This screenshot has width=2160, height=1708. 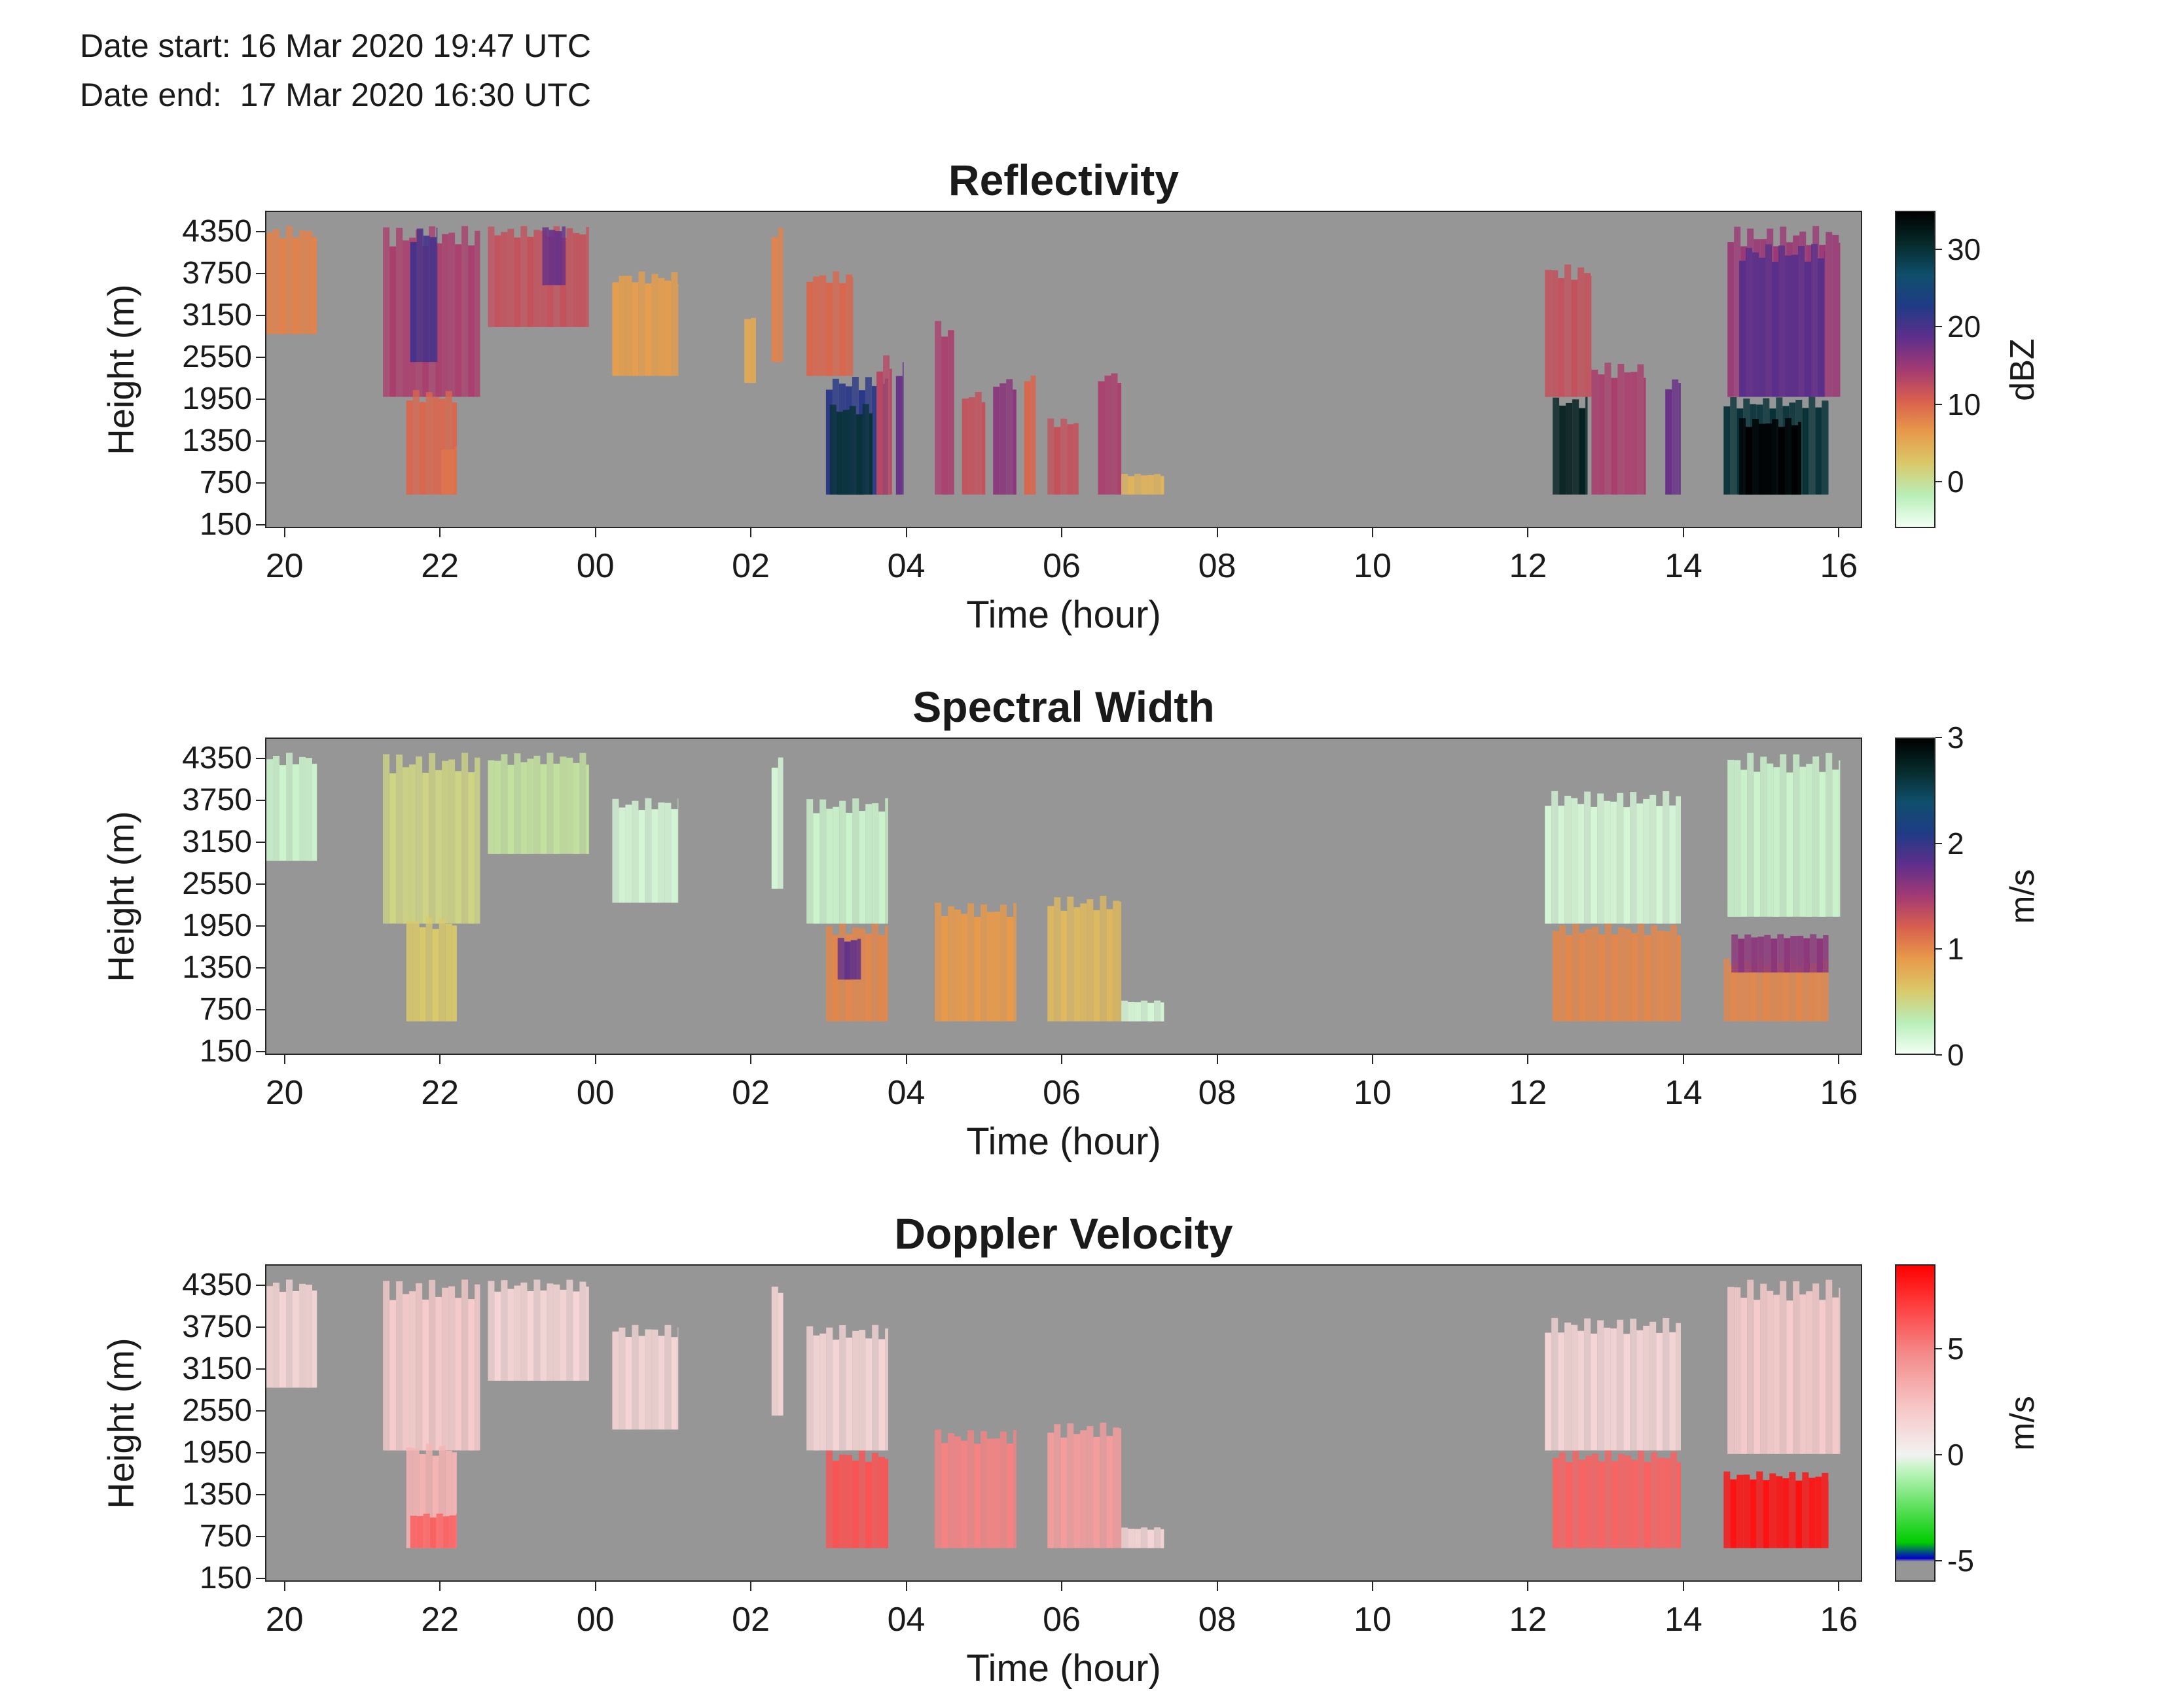 What do you see at coordinates (751, 566) in the screenshot?
I see `reflectivity-xtick-label: 02` at bounding box center [751, 566].